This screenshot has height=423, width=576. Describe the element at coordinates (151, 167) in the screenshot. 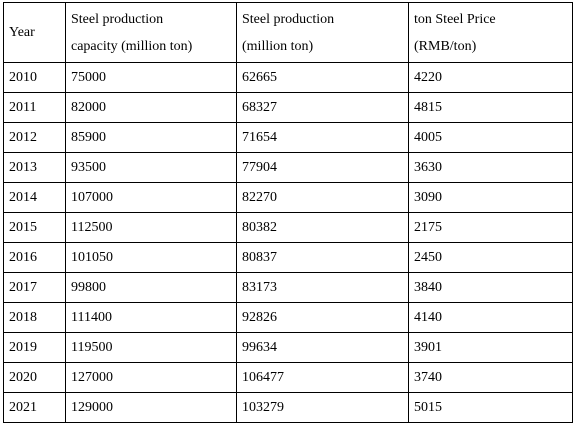

I see `capacity-cell: 93500` at that location.